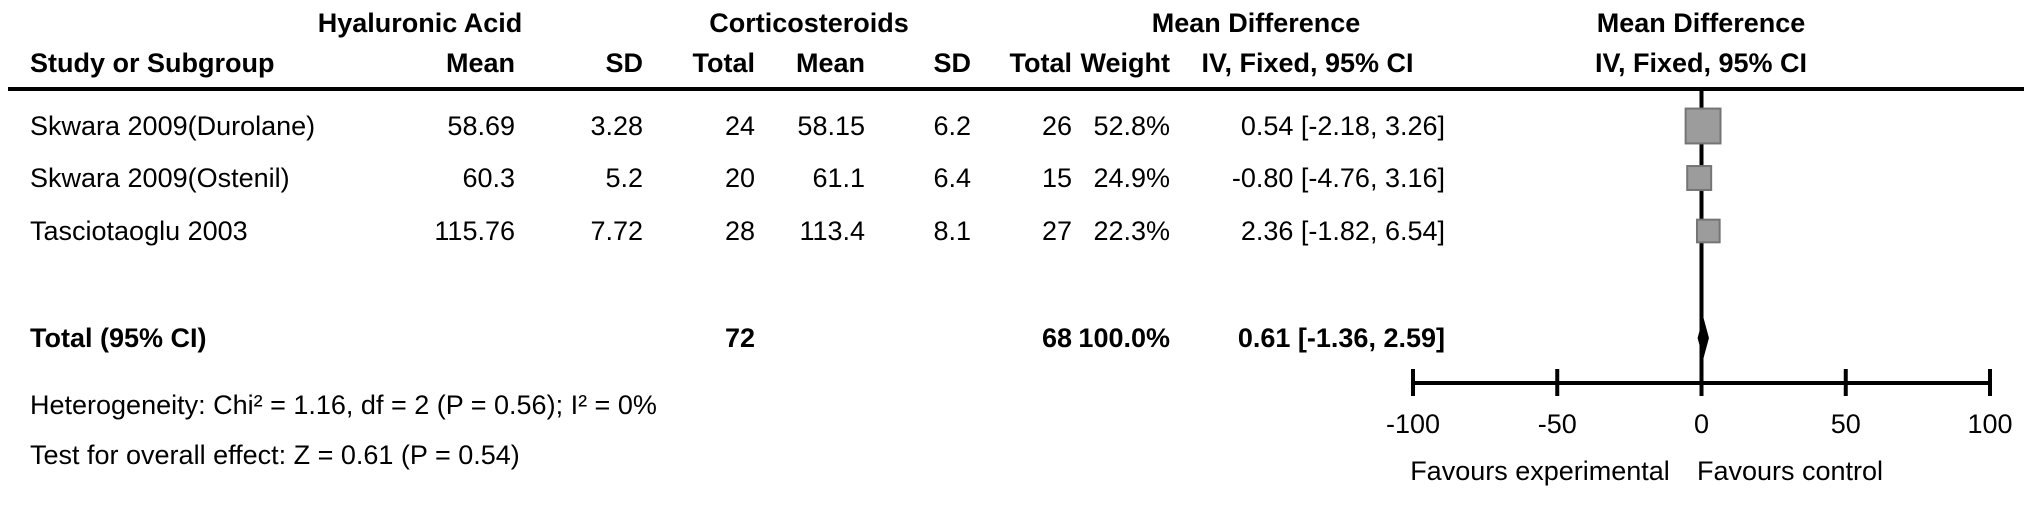 This screenshot has width=2031, height=509. I want to click on favours-control-label: Favours control, so click(1790, 471).